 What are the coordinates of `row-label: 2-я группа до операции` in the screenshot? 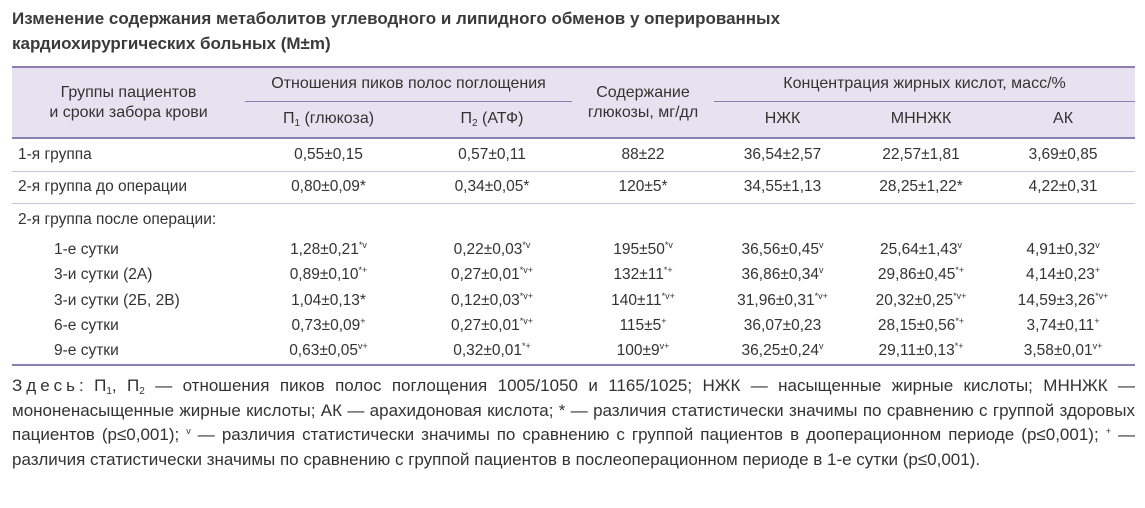 It's located at (128, 187).